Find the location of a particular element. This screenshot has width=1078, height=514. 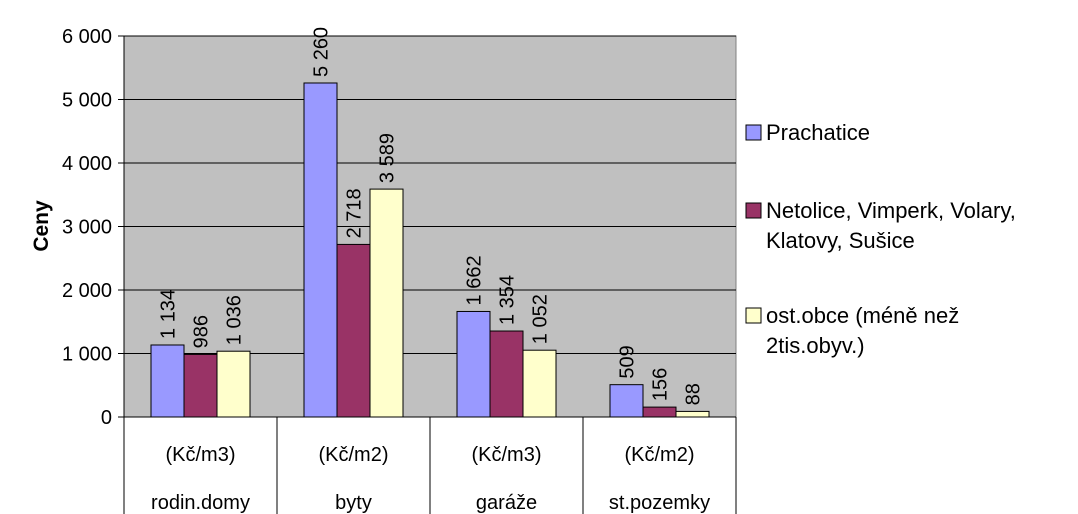

legend-label: ost.obce (méně než is located at coordinates (862, 315).